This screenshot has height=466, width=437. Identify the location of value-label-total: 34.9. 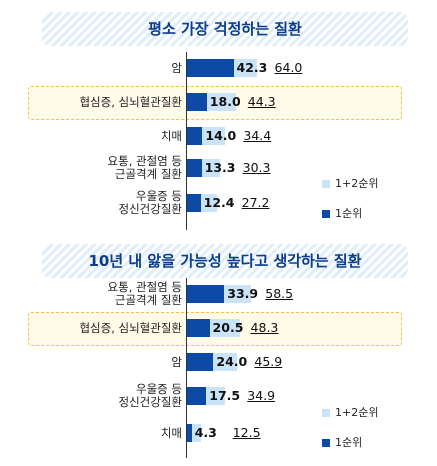
(261, 395).